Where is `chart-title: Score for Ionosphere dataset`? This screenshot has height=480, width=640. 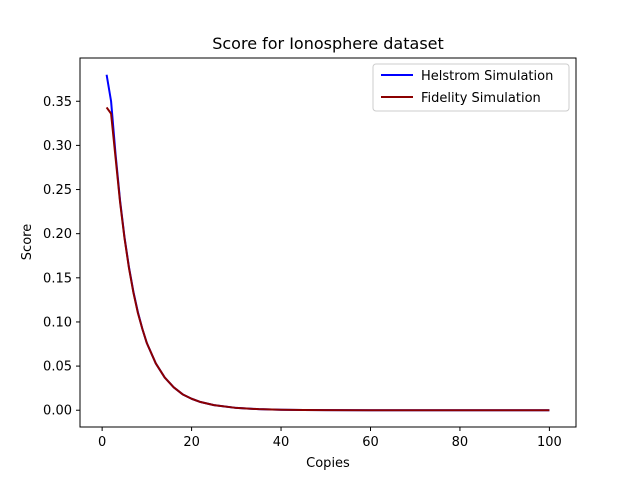 chart-title: Score for Ionosphere dataset is located at coordinates (328, 43).